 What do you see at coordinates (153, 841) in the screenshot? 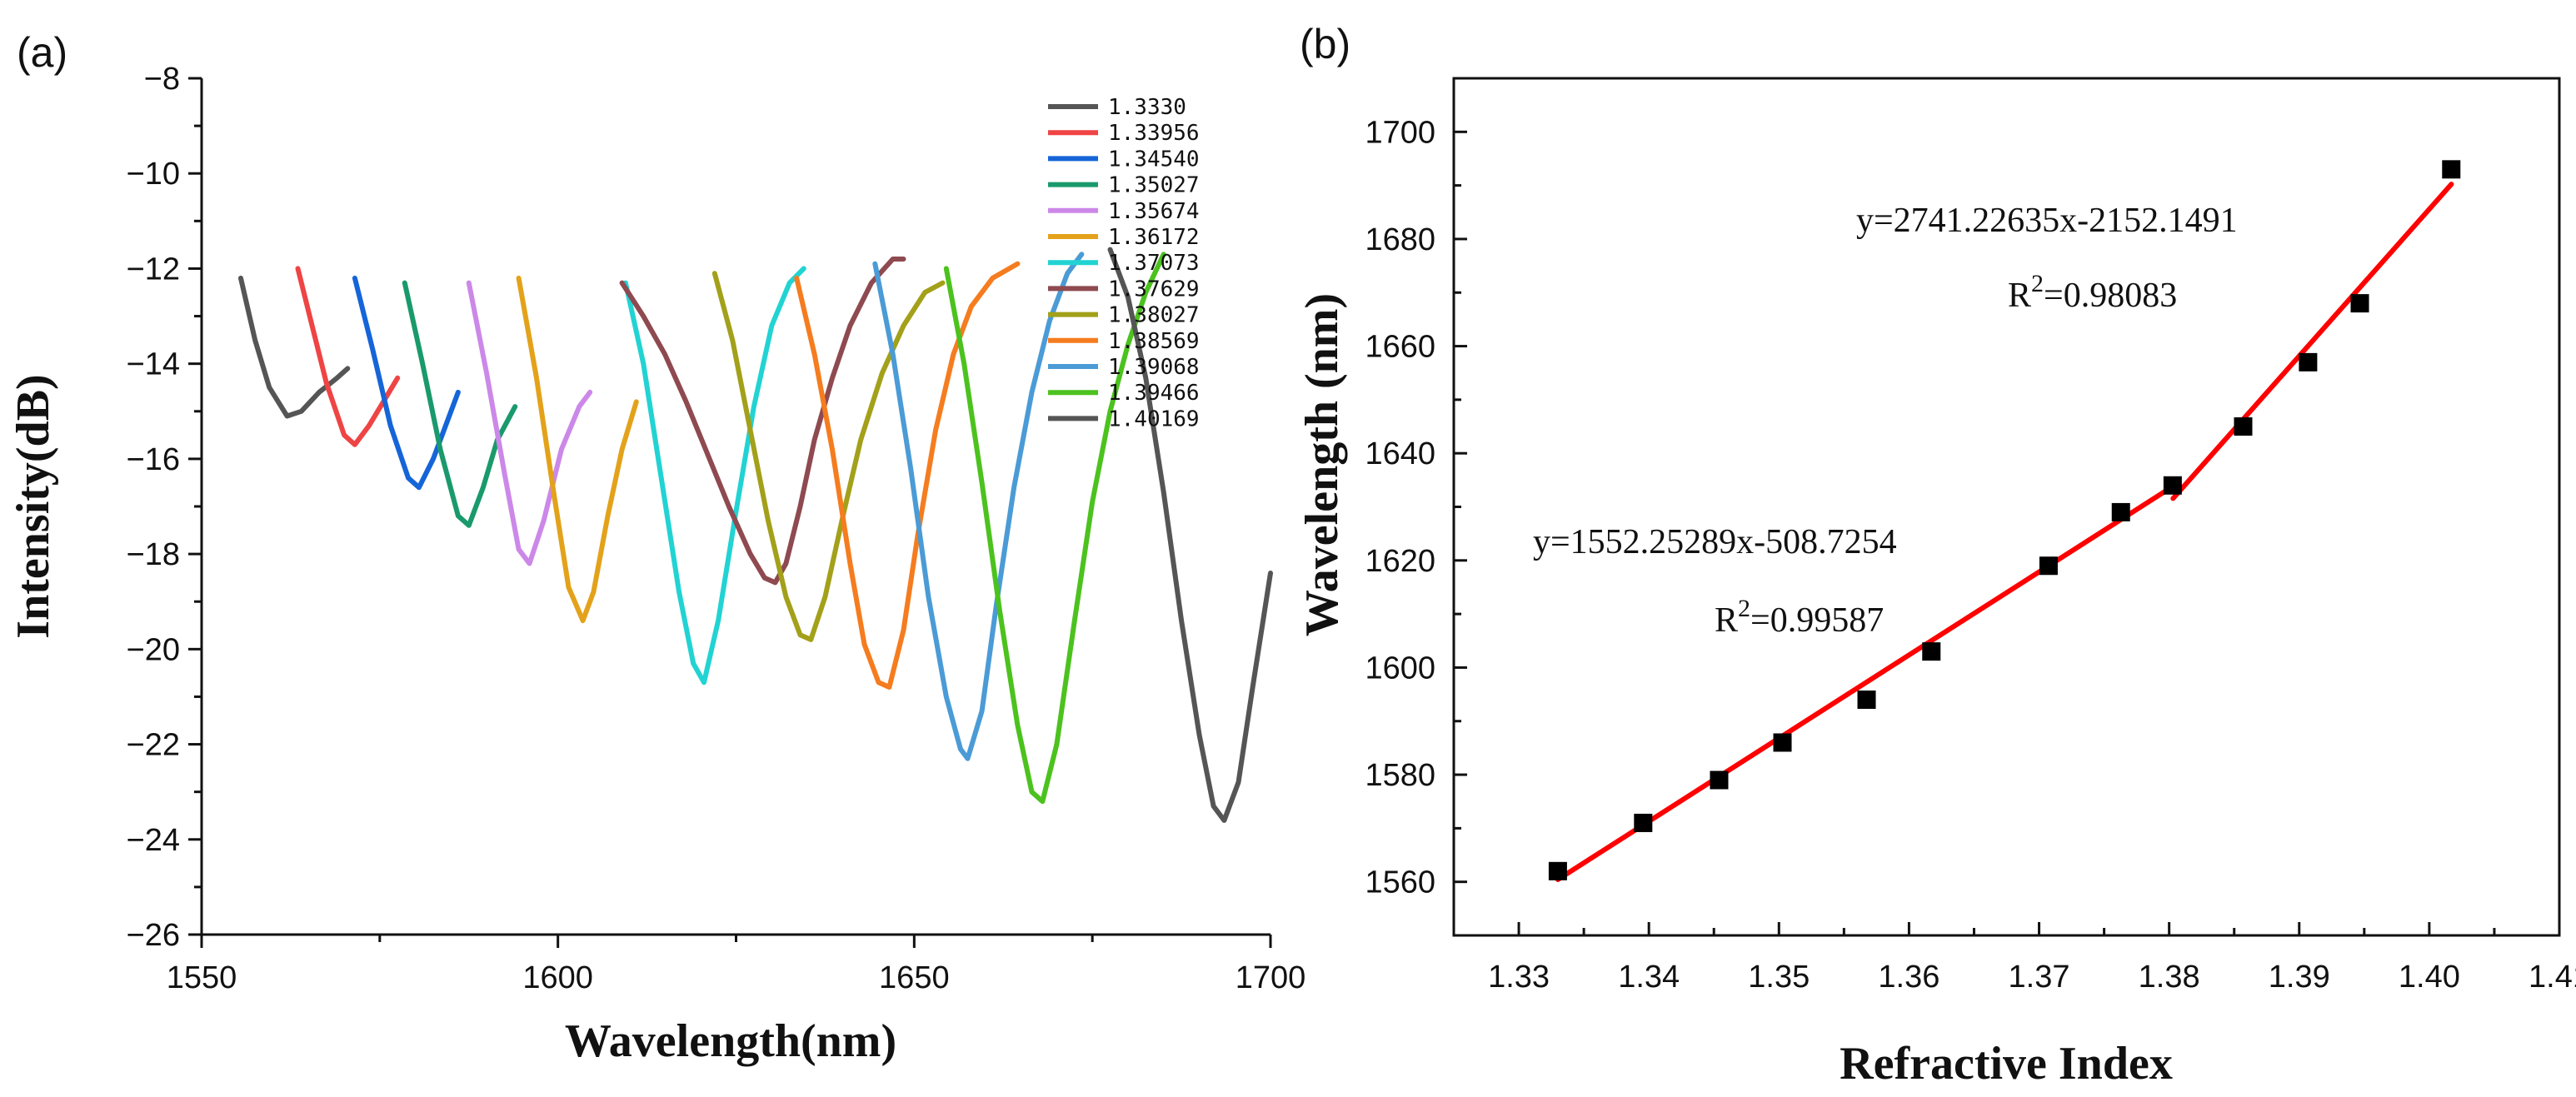
I see `panel-a-y-tick-label: −24` at bounding box center [153, 841].